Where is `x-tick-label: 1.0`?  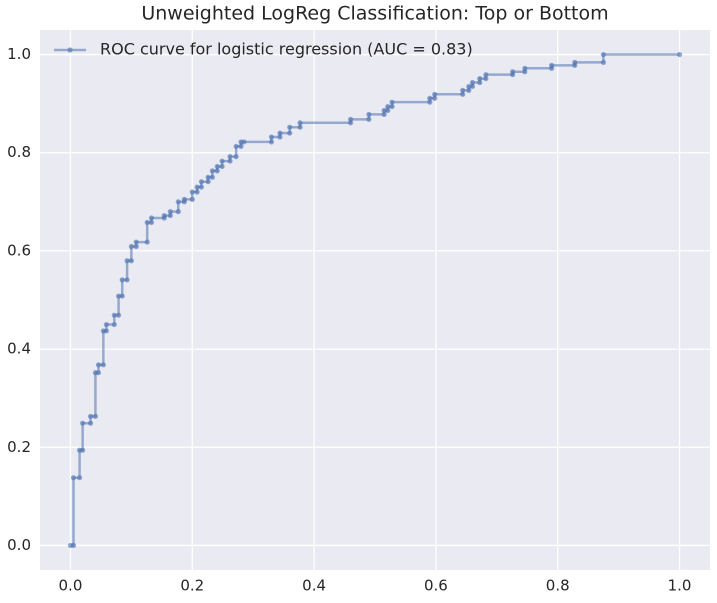 x-tick-label: 1.0 is located at coordinates (680, 586).